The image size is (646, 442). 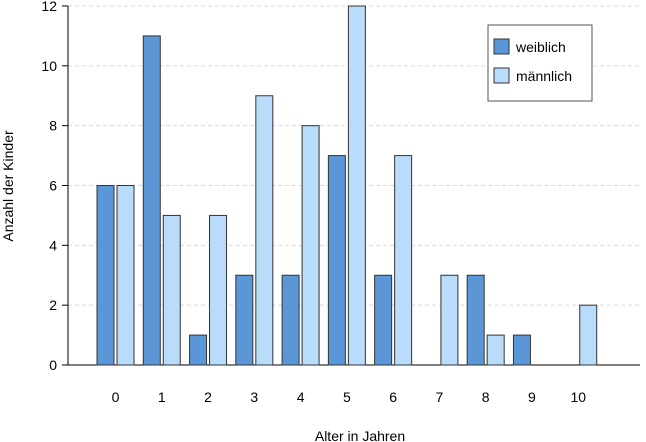 I want to click on bar-männlich-8, so click(x=495, y=350).